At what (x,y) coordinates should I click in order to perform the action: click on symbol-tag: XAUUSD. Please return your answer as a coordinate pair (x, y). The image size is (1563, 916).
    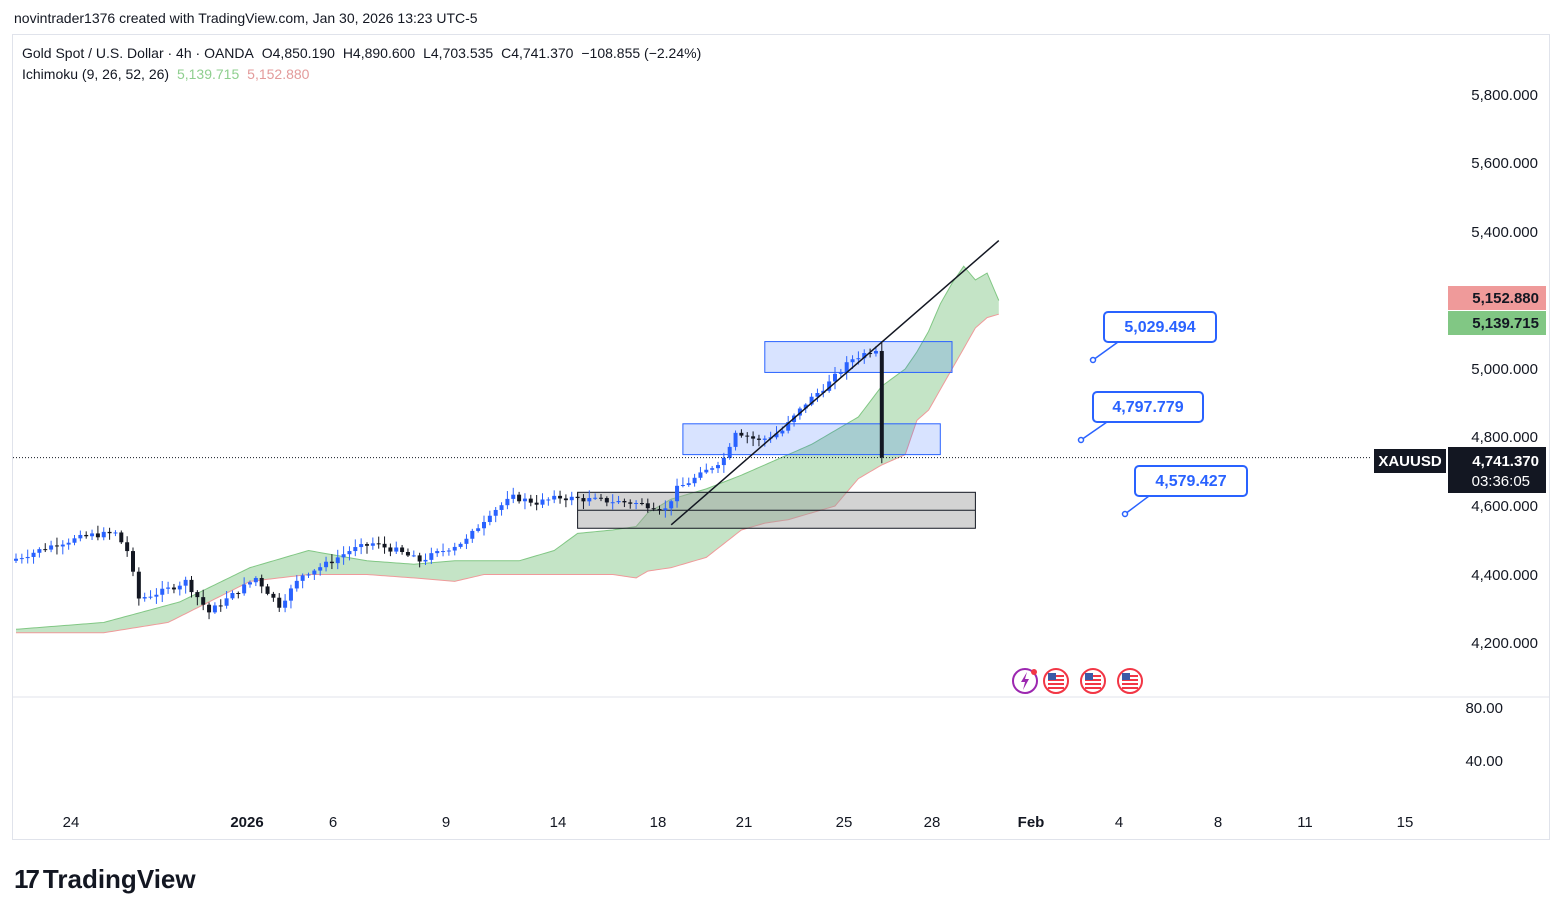
    Looking at the image, I should click on (1410, 461).